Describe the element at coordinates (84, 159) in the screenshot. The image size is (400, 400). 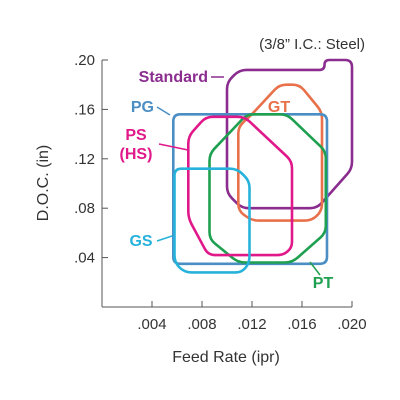
I see `y-tick-label: .12` at that location.